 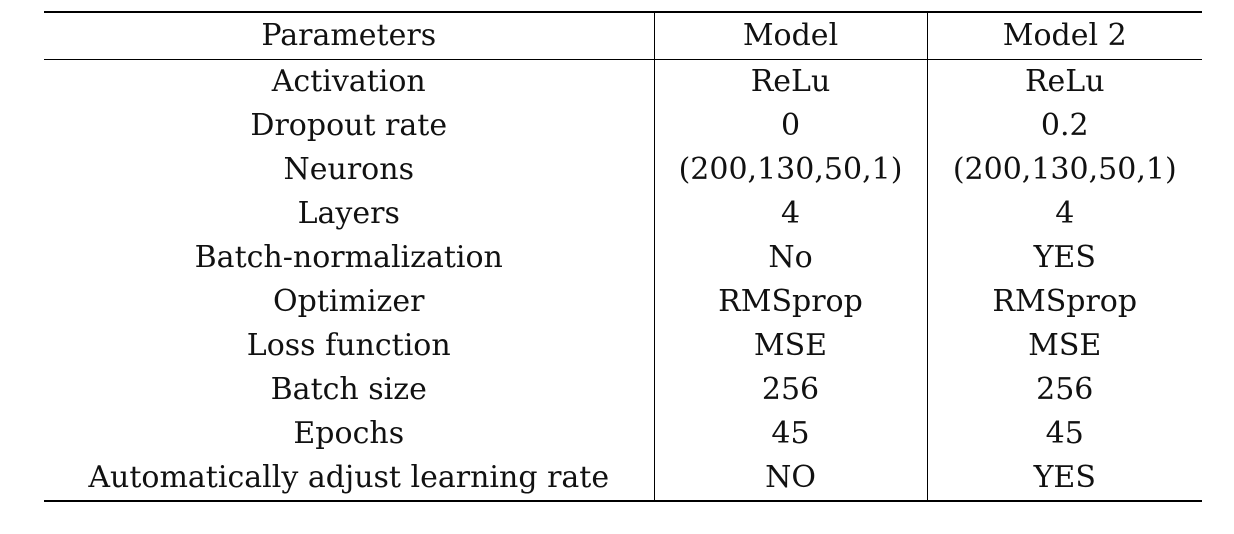 I want to click on table-row: Batch-normalization No YES, so click(x=623, y=258).